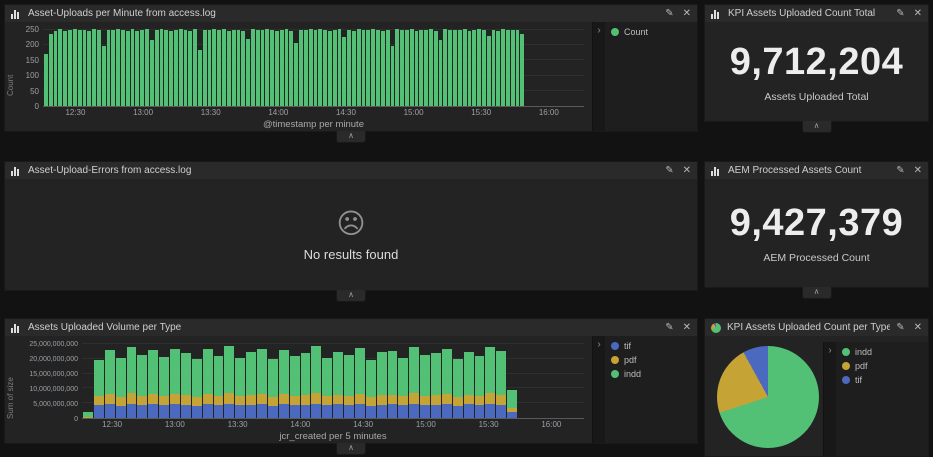 The height and width of the screenshot is (457, 933). Describe the element at coordinates (882, 366) in the screenshot. I see `legend-item: pdf` at that location.